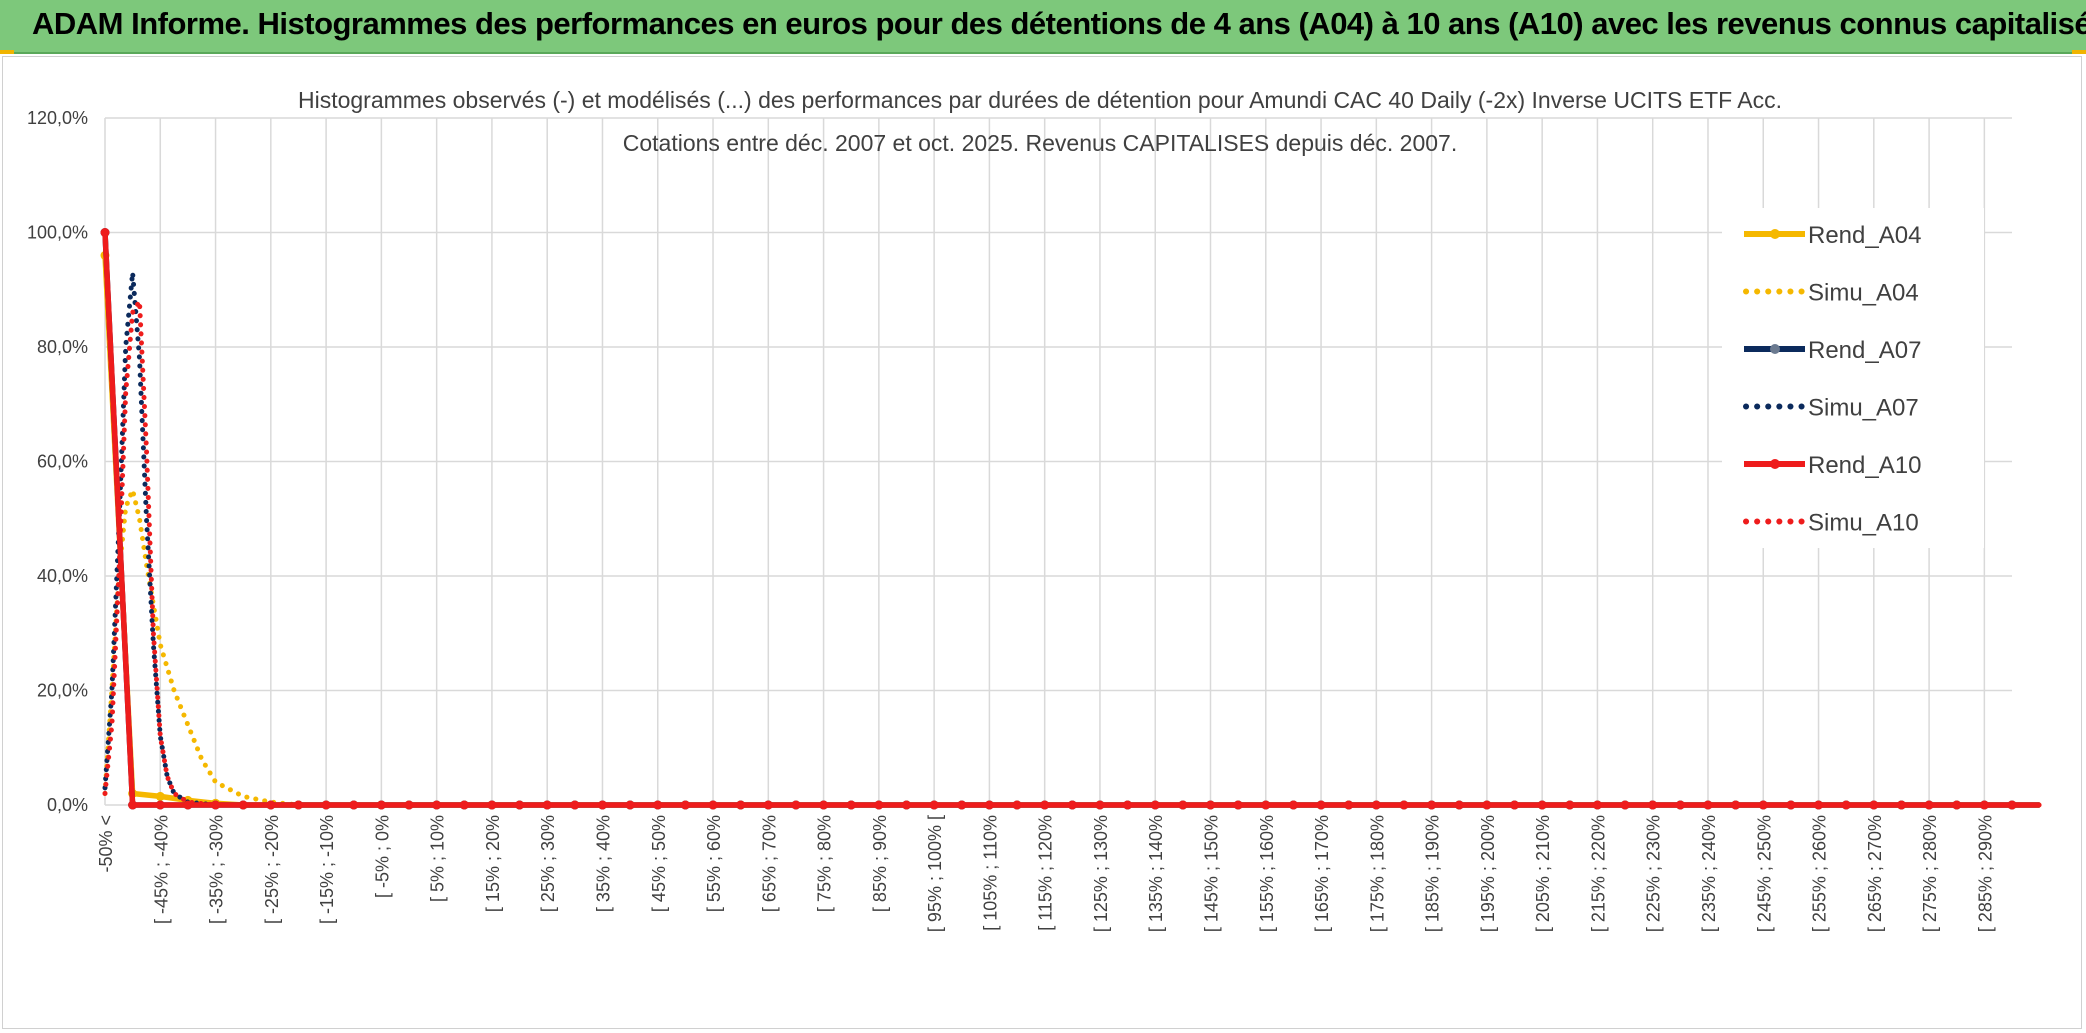 Image resolution: width=2086 pixels, height=1033 pixels. What do you see at coordinates (1875, 873) in the screenshot?
I see `x-tick-label: [ 265% ; 270%` at bounding box center [1875, 873].